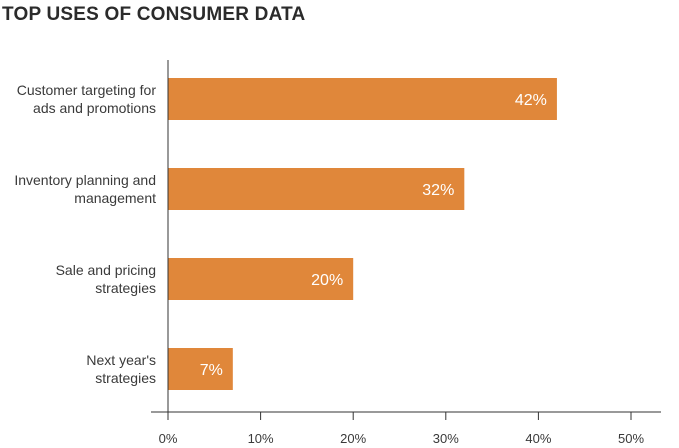 This screenshot has height=448, width=679. I want to click on x-tick-label: 40%, so click(538, 438).